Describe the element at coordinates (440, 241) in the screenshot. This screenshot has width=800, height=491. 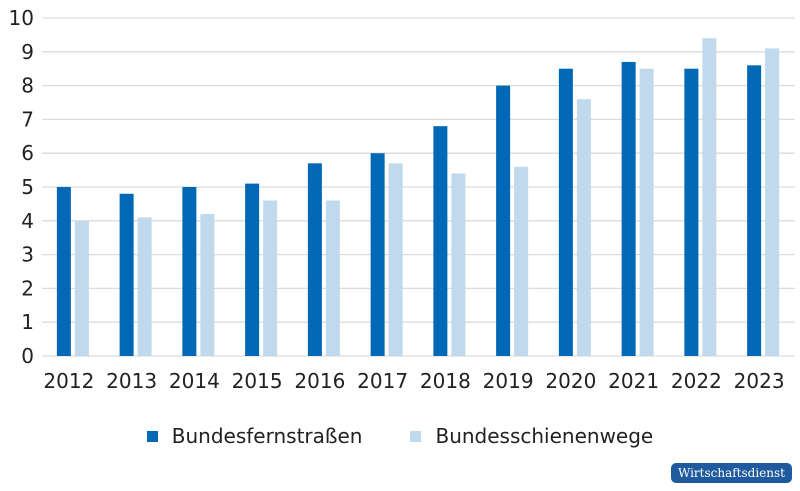
I see `bar-bundesfernstrassen-2018` at that location.